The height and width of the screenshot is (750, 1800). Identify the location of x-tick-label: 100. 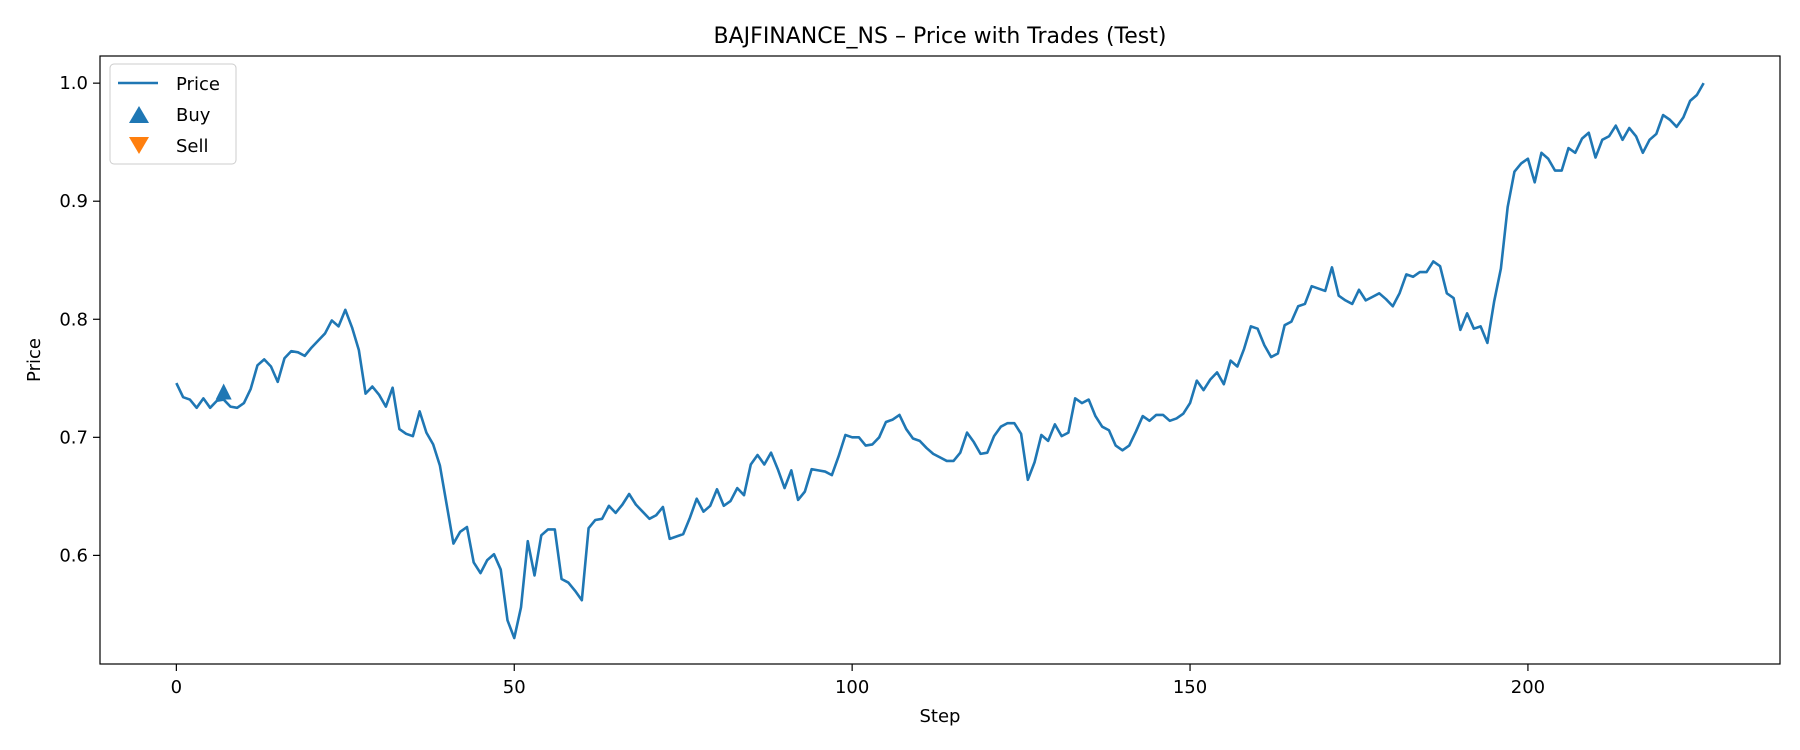
(852, 687).